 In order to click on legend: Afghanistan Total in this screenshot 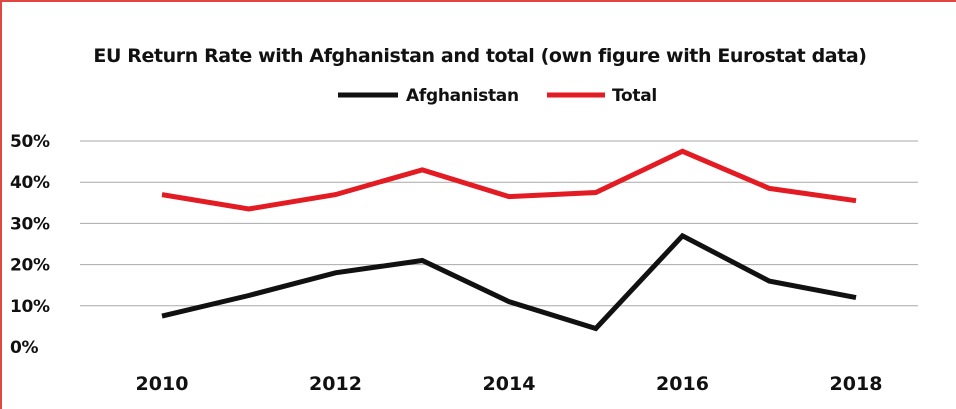, I will do `click(497, 96)`.